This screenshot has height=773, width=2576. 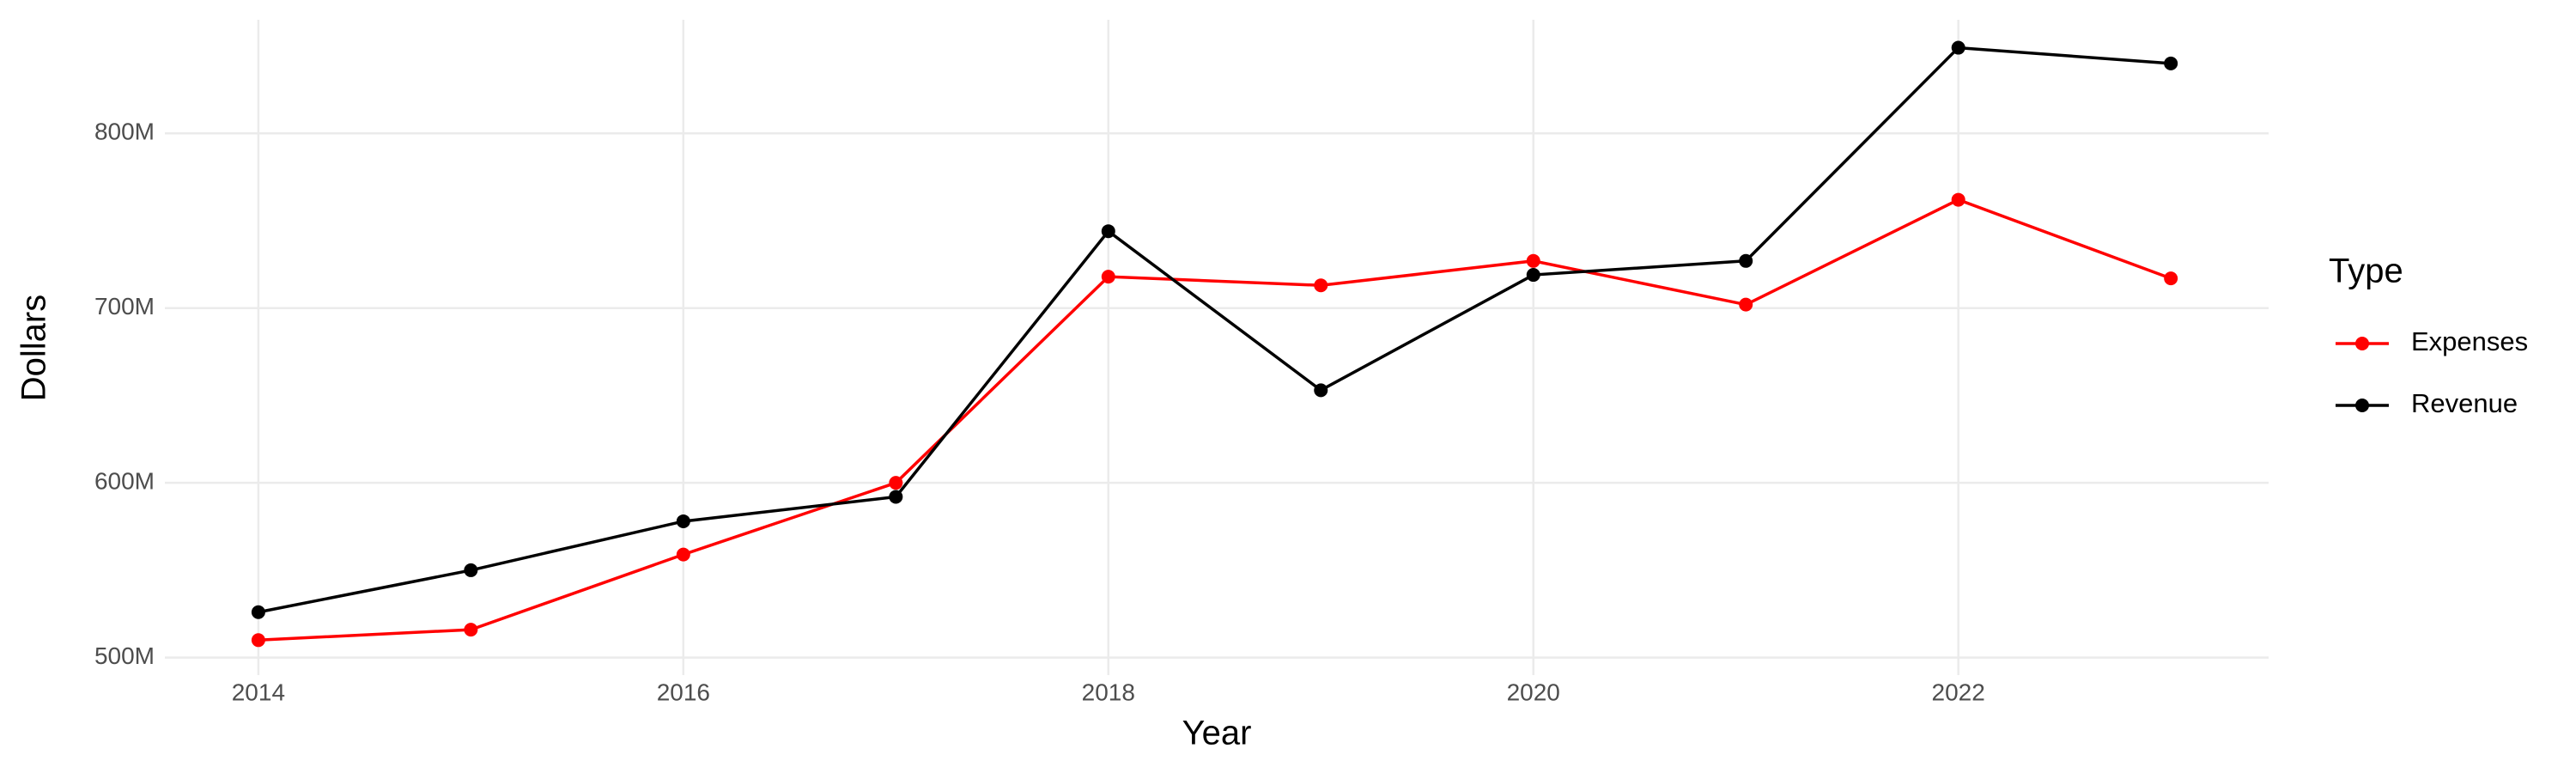 I want to click on x-tick-label: 2020, so click(x=1533, y=692).